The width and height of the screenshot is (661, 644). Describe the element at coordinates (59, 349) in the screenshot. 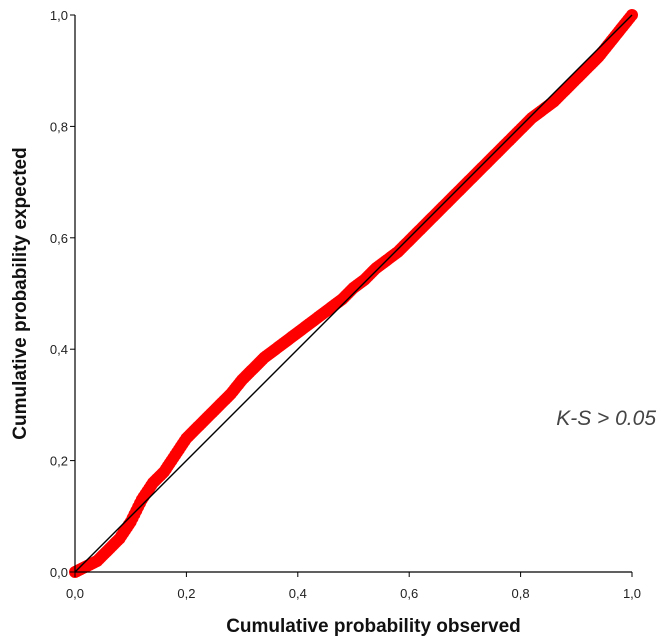

I see `y-tick-label: 0,4` at that location.